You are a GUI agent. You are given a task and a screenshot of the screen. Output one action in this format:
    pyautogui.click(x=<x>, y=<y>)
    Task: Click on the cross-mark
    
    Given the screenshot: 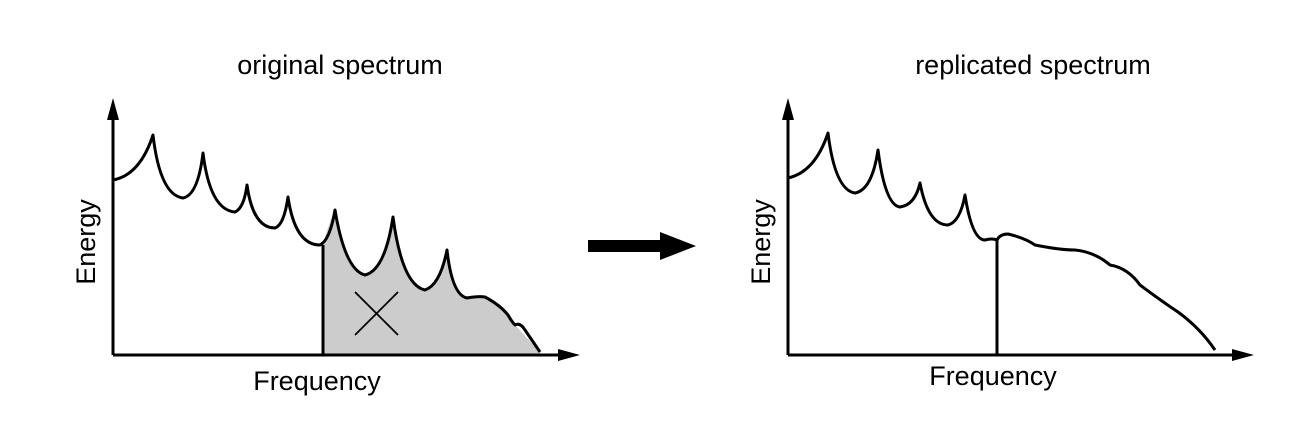 What is the action you would take?
    pyautogui.click(x=376, y=313)
    